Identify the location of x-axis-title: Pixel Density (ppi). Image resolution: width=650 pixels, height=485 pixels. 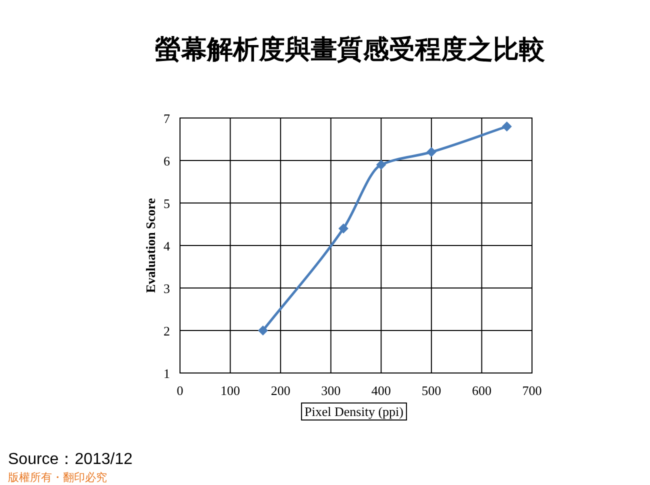
(354, 411).